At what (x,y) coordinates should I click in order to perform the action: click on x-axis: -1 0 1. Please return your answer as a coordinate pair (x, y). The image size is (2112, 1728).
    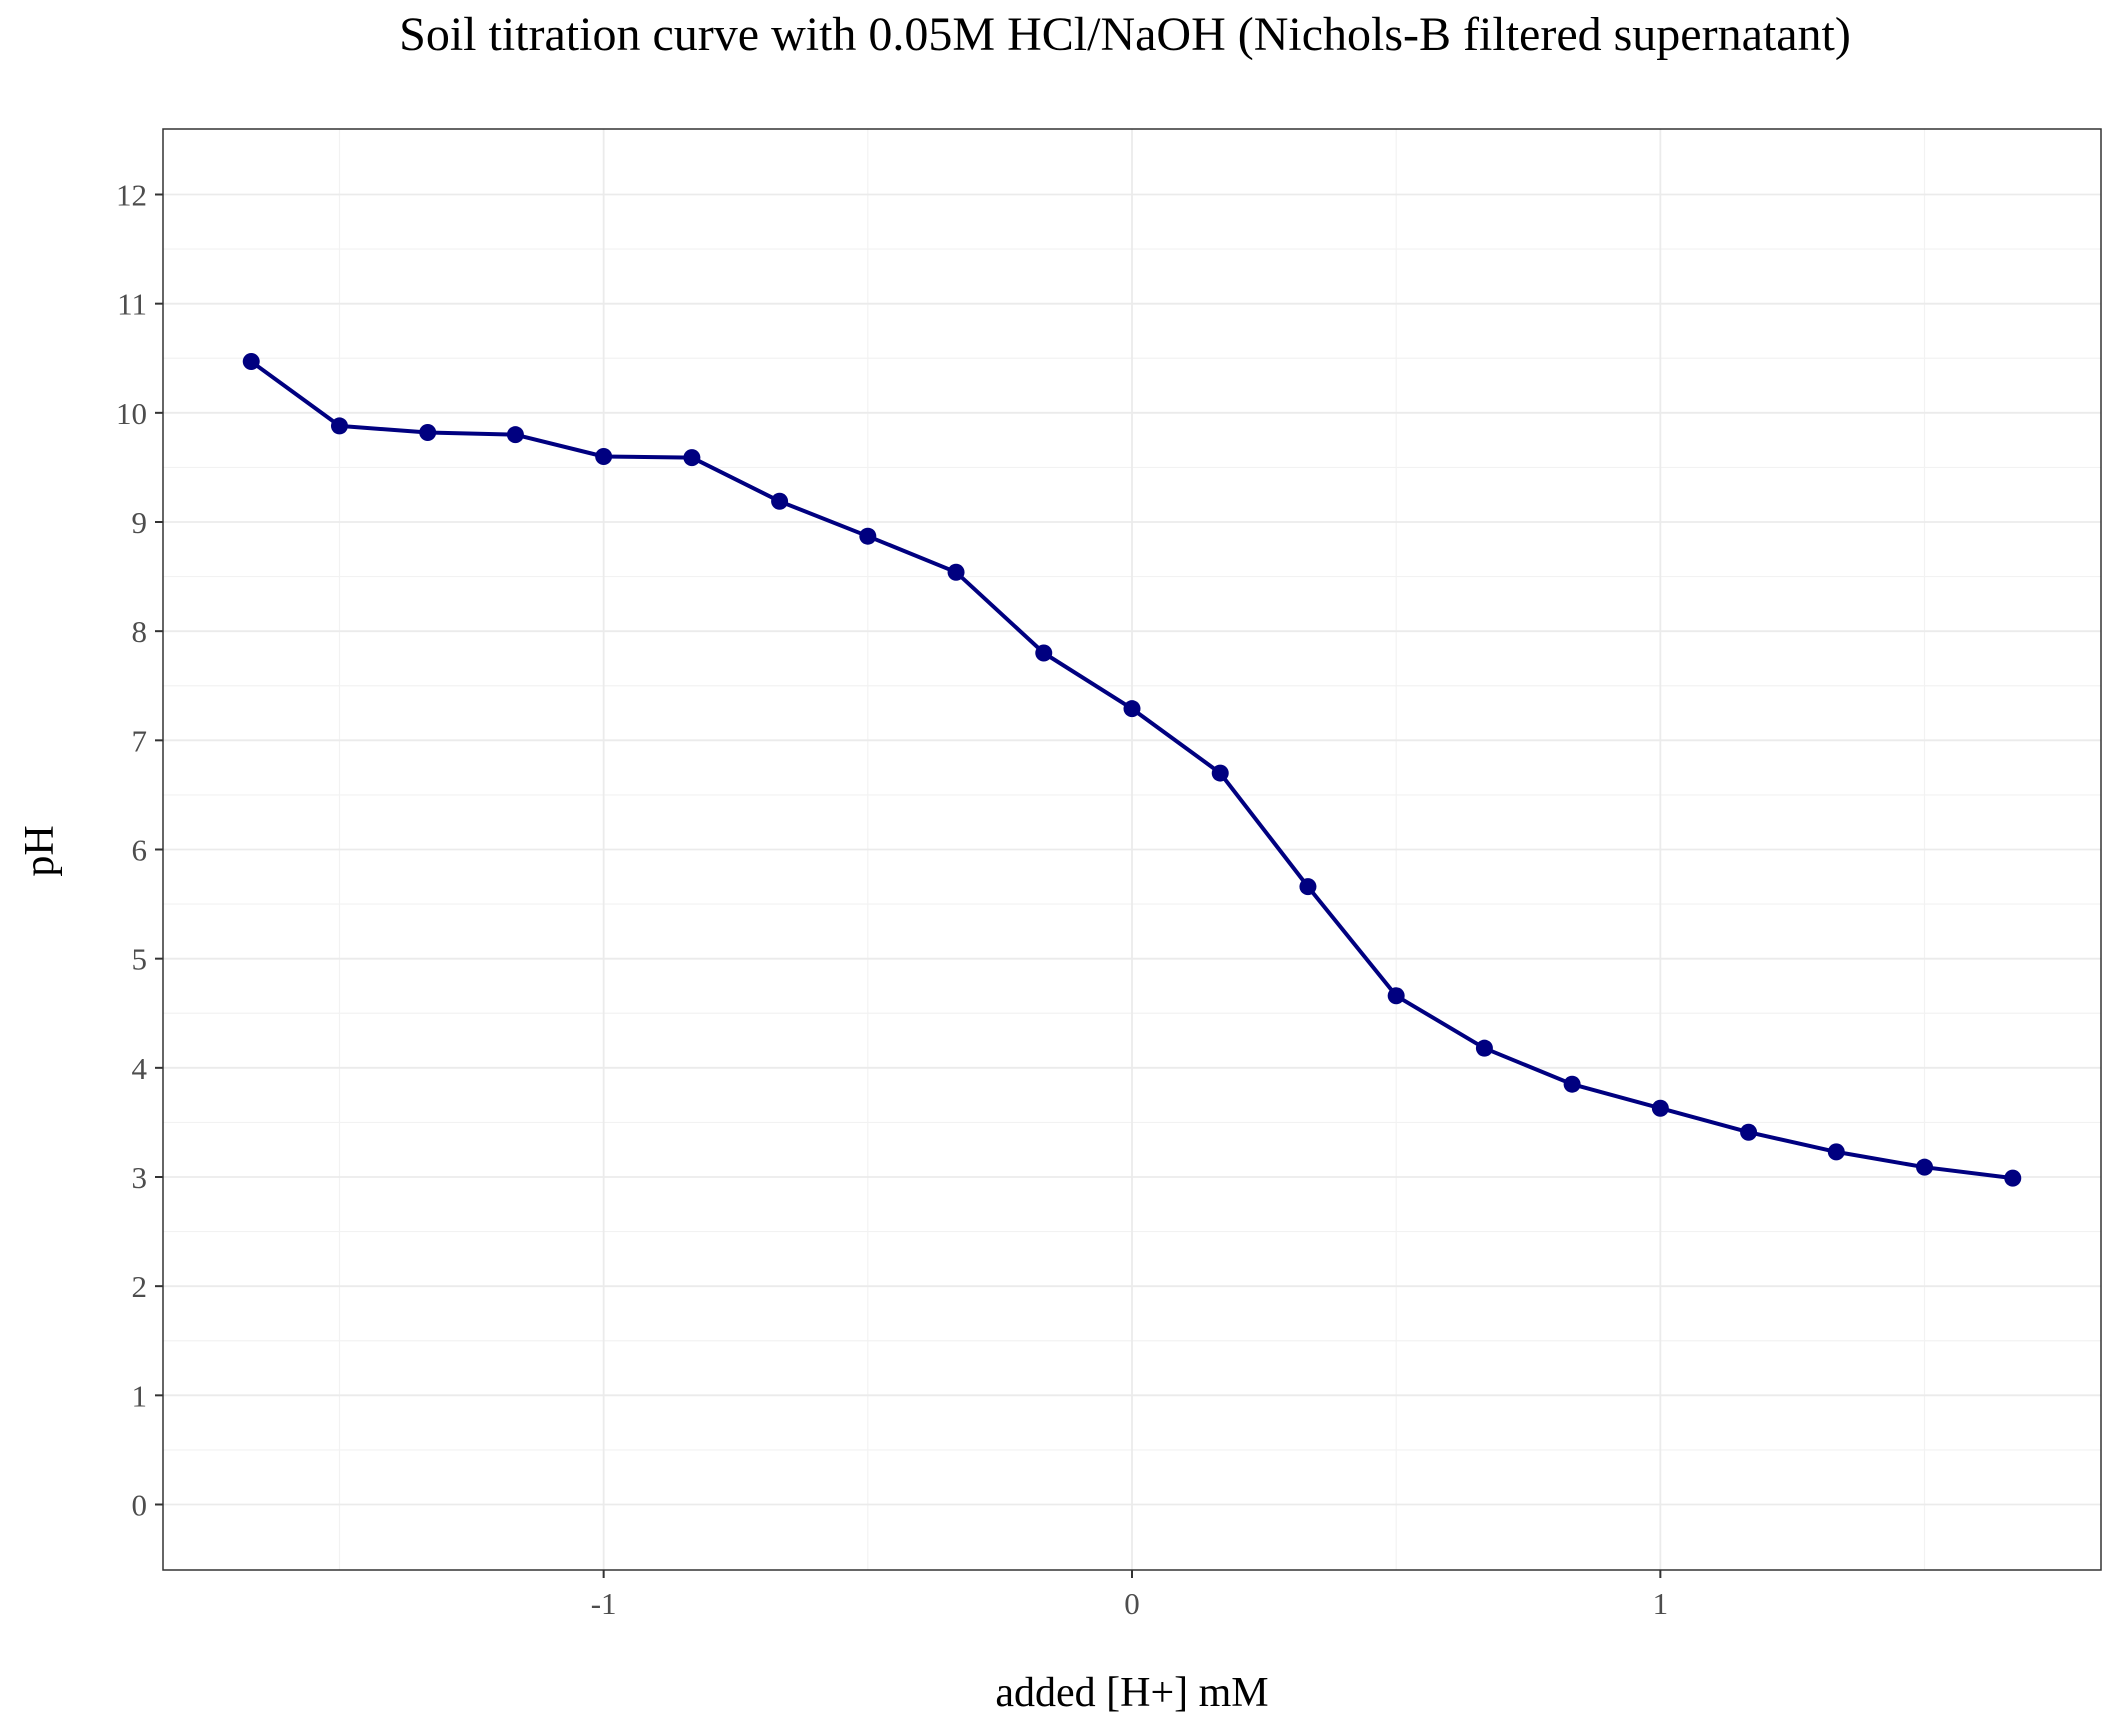
    Looking at the image, I should click on (1129, 1595).